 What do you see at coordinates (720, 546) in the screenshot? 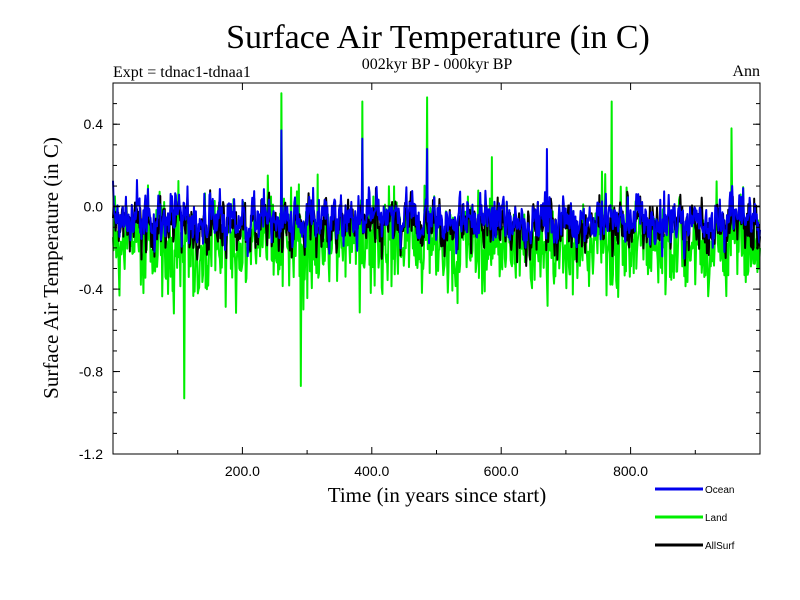
I see `legend-allsurf-label: AllSurf` at bounding box center [720, 546].